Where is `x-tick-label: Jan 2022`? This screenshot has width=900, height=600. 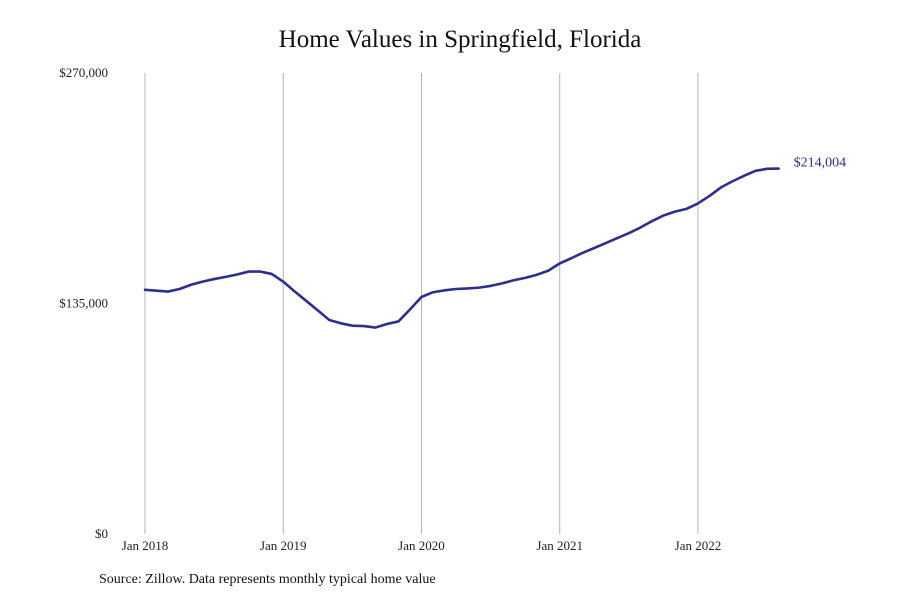
x-tick-label: Jan 2022 is located at coordinates (698, 545).